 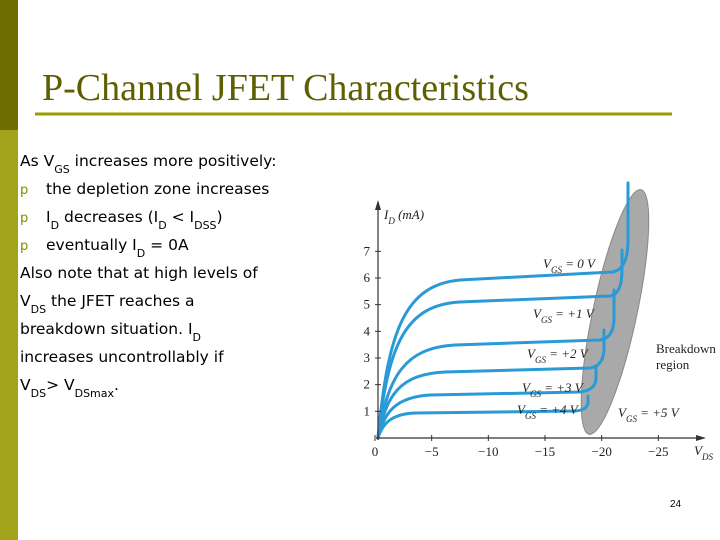 I want to click on text-run: = 0A, so click(x=167, y=245).